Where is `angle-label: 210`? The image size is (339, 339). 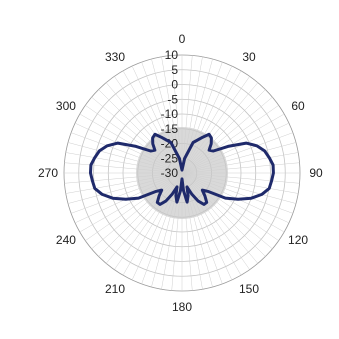
angle-label: 210 is located at coordinates (115, 289).